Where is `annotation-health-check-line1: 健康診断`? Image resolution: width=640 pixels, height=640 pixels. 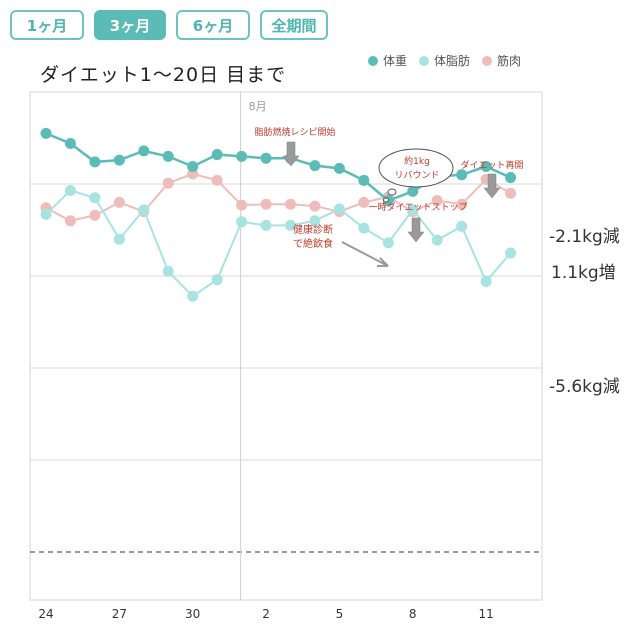
annotation-health-check-line1: 健康診断 is located at coordinates (313, 229).